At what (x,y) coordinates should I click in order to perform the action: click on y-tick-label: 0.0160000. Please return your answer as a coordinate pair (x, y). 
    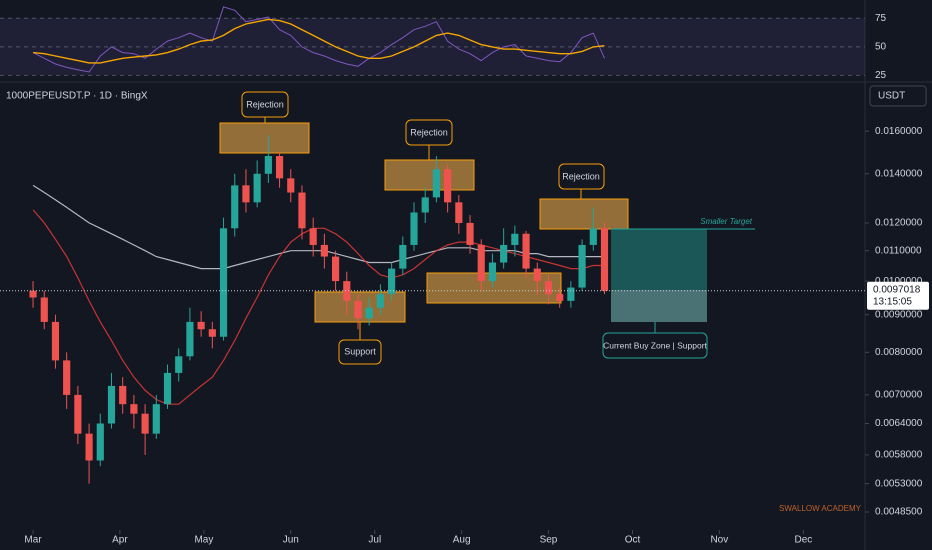
    Looking at the image, I should click on (899, 131).